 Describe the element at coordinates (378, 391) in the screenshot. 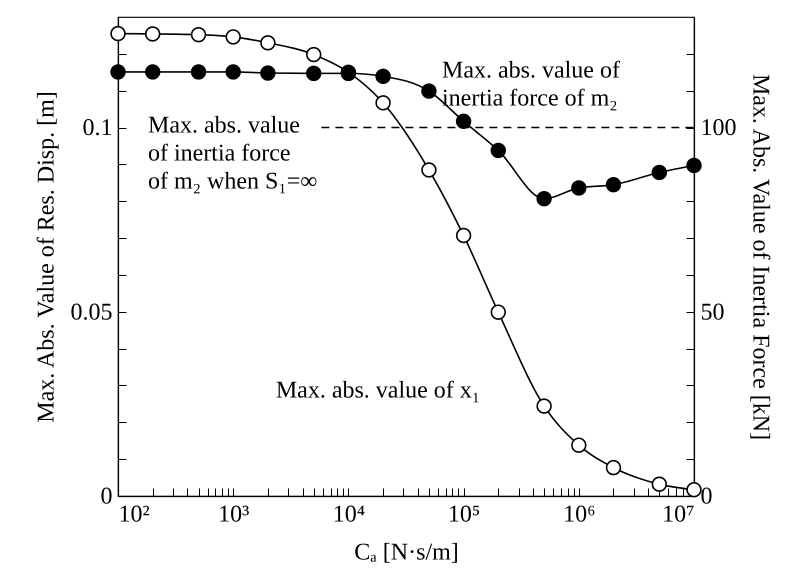

I see `annotation: Max. abs. value of x₁` at that location.